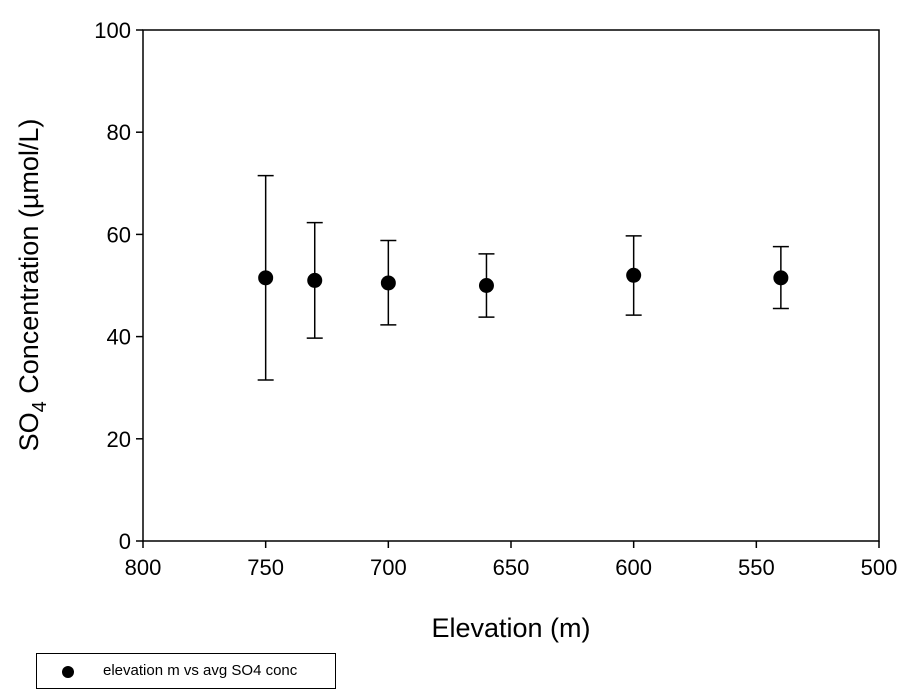  What do you see at coordinates (112, 30) in the screenshot?
I see `y-tick-label: 100` at bounding box center [112, 30].